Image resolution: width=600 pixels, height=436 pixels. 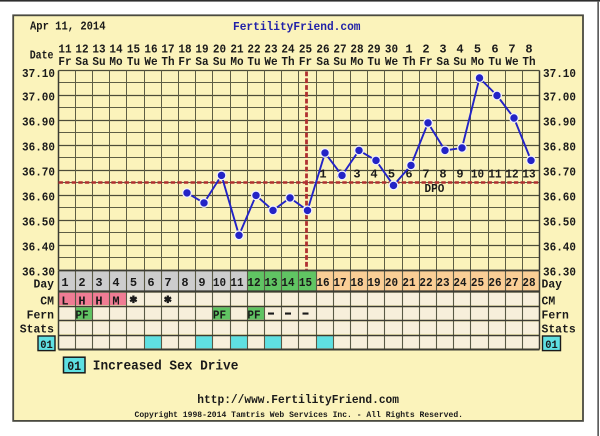 I want to click on svg-text: 36.60, so click(x=38, y=198).